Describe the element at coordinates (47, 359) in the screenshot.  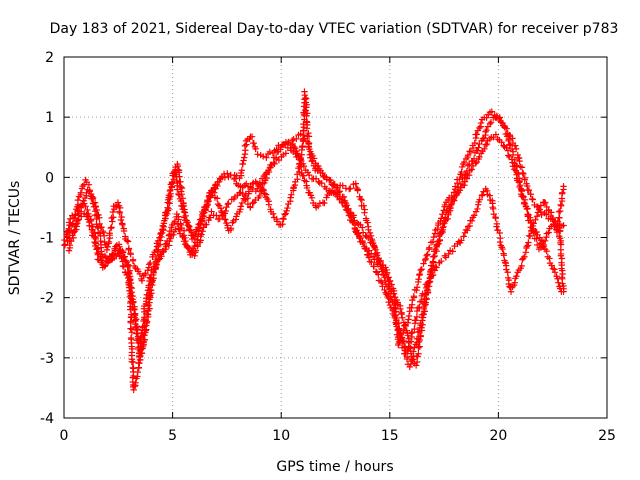
I see `y-tick-label: -3` at that location.